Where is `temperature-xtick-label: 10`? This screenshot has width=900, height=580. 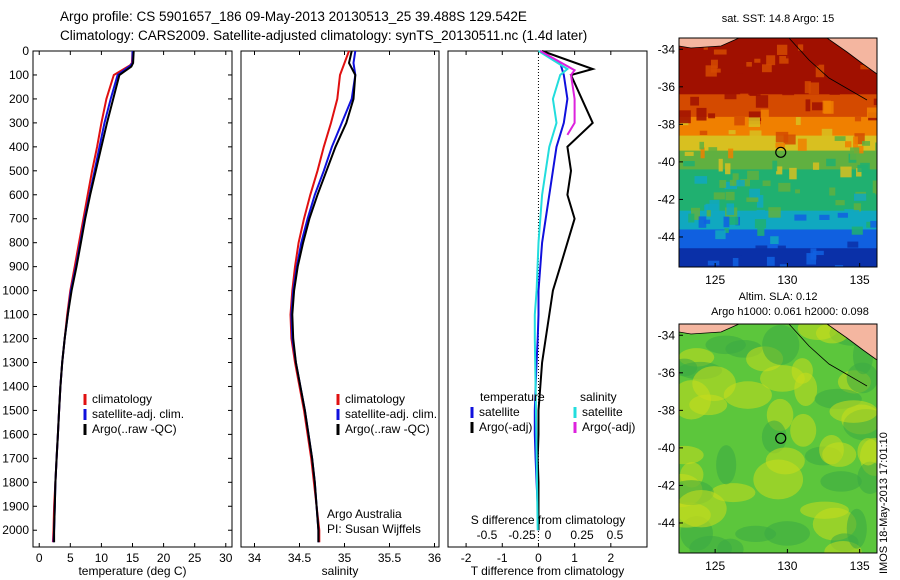
temperature-xtick-label: 10 is located at coordinates (102, 558).